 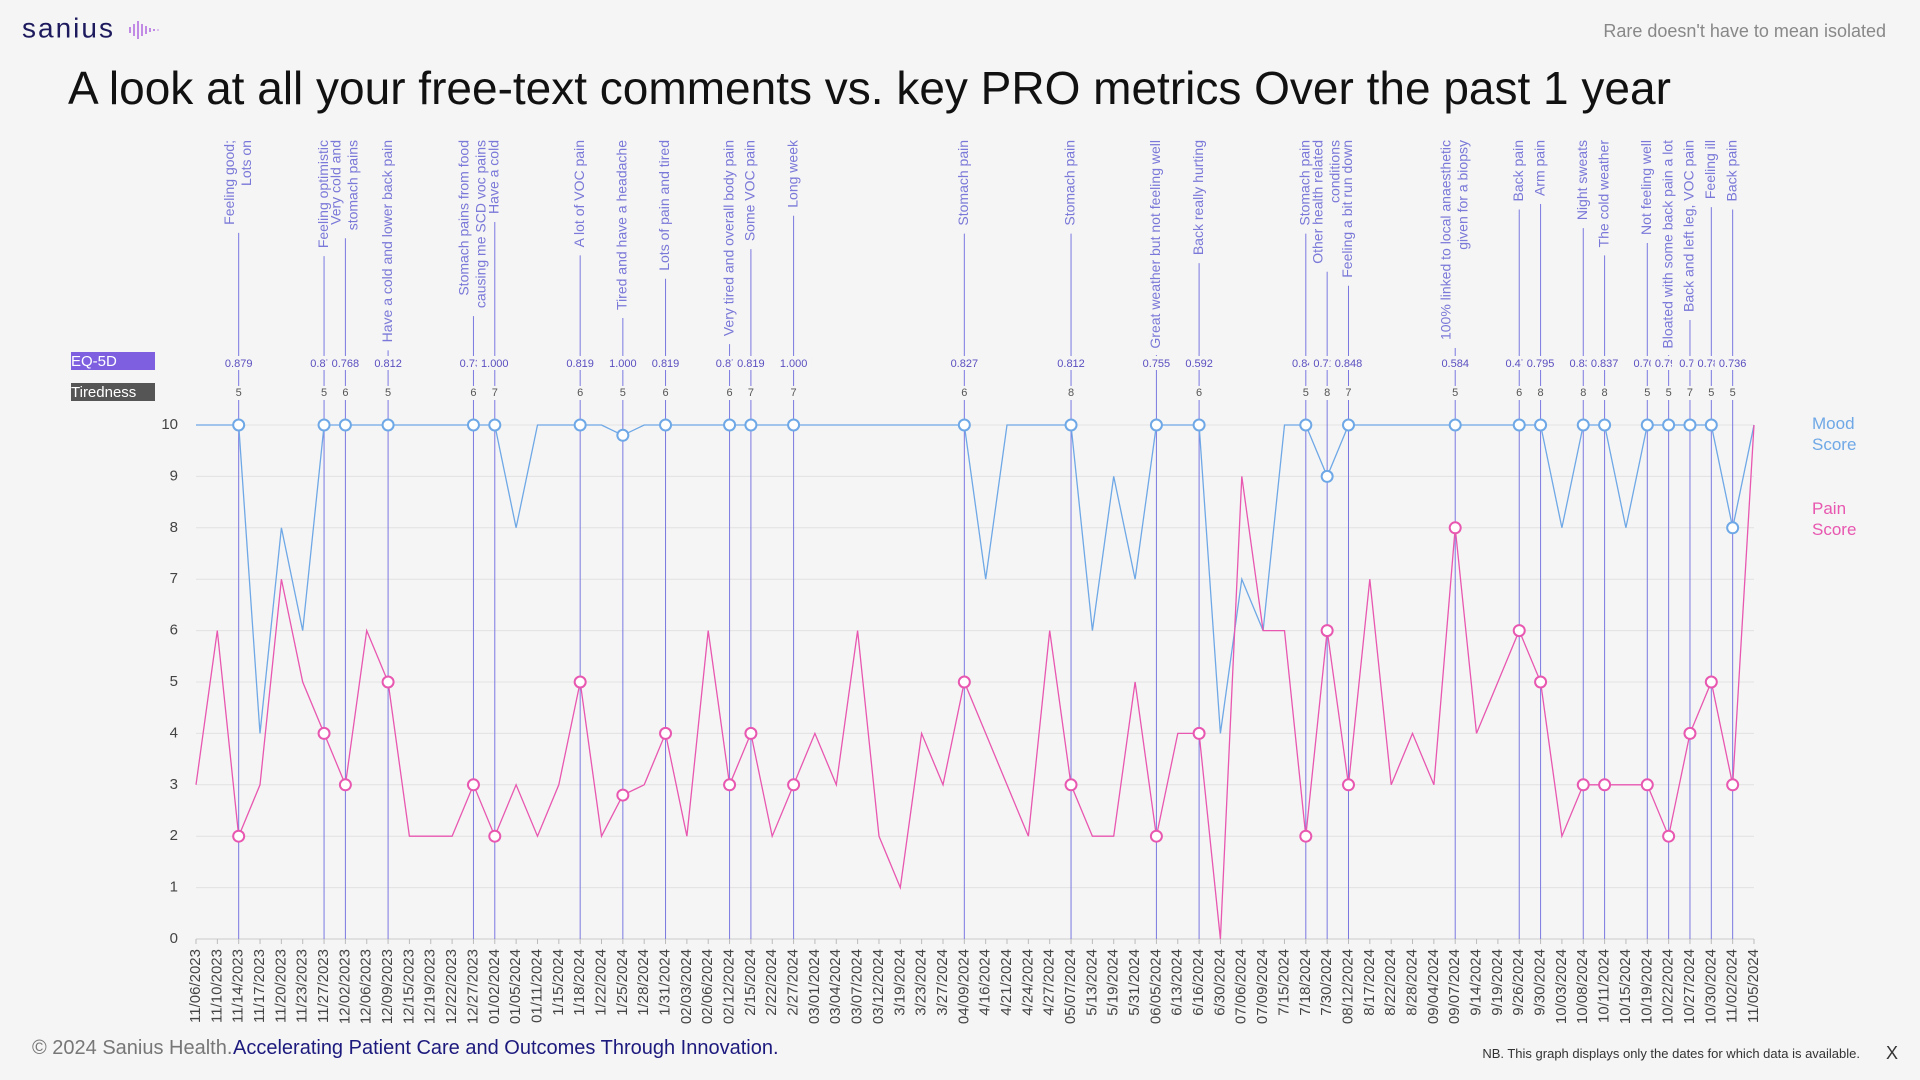 I want to click on x-tick-label: 02/12/2024, so click(x=729, y=986).